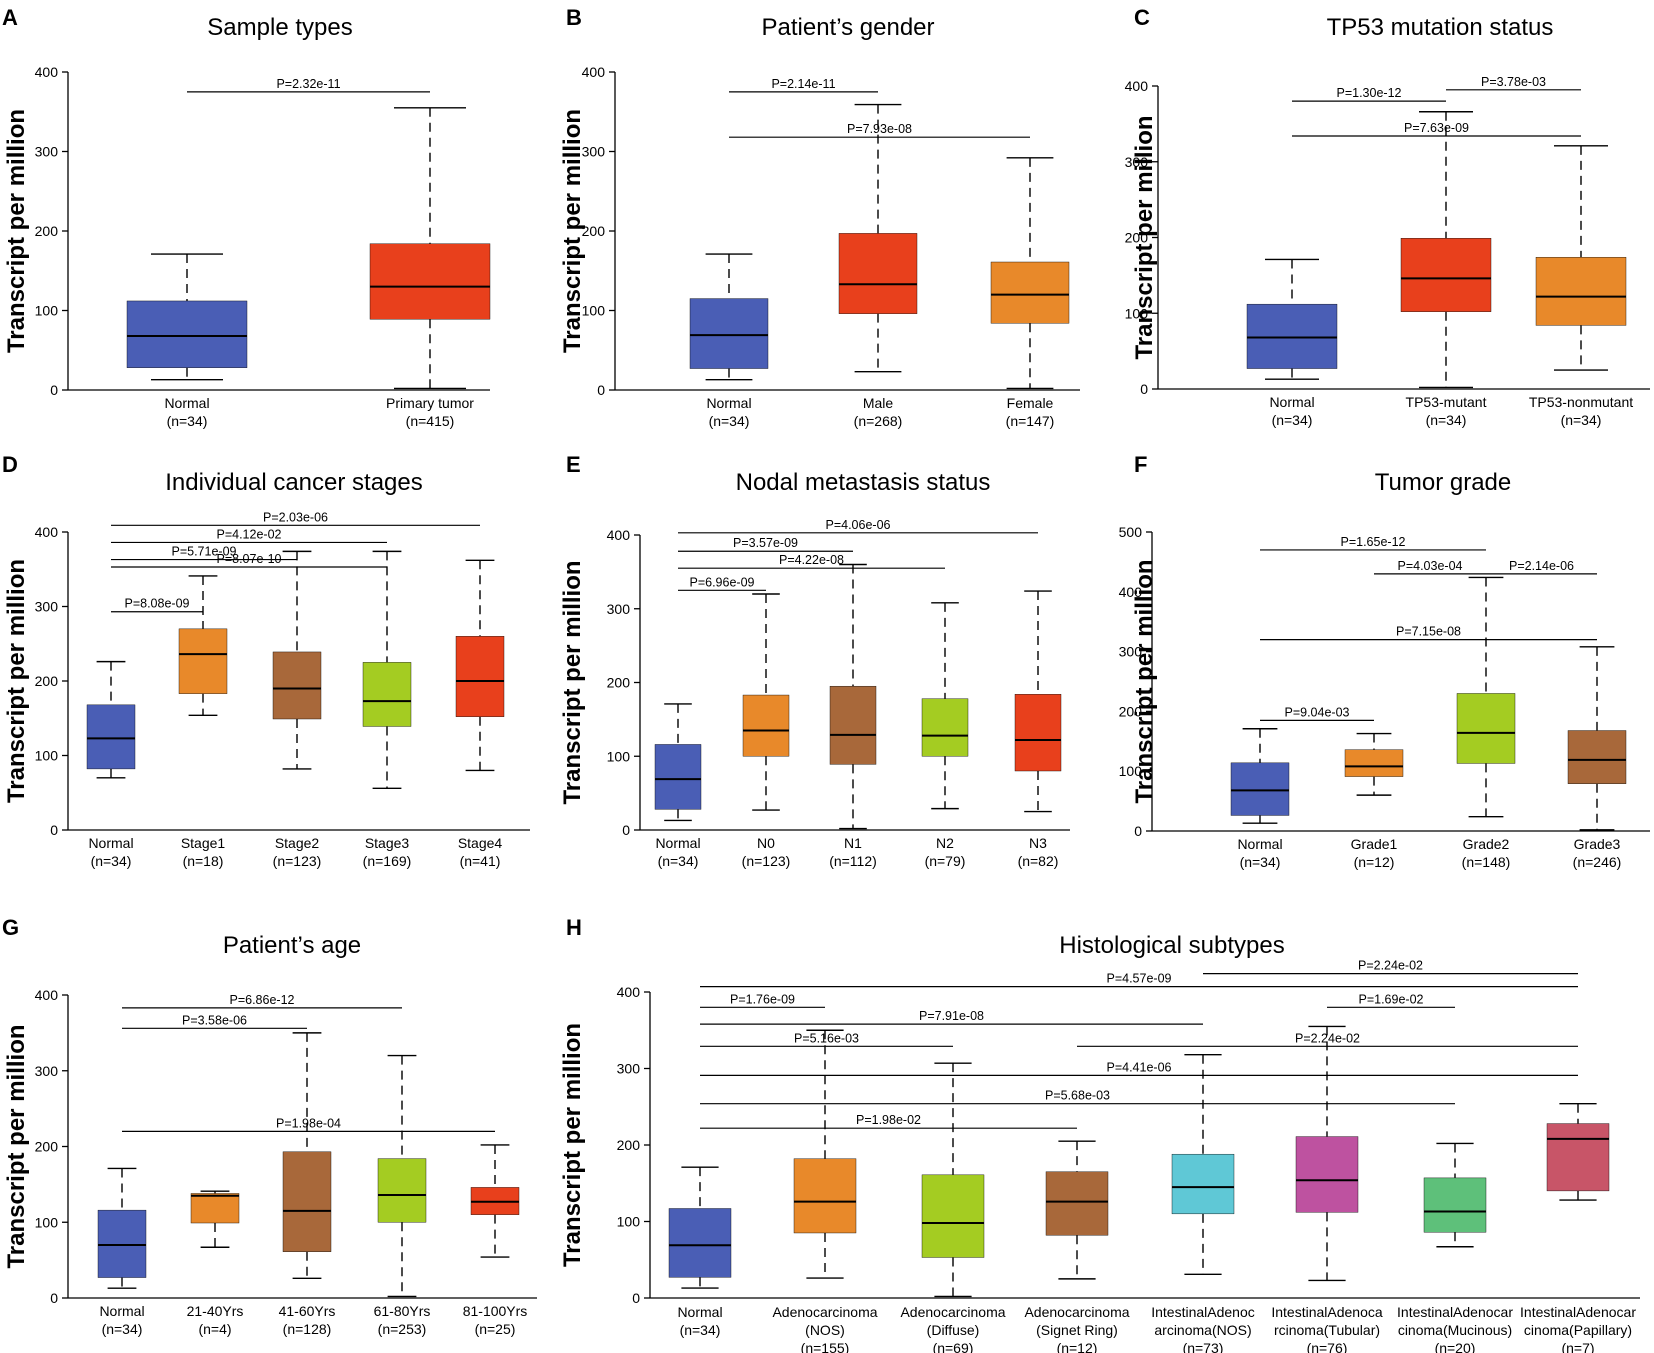  I want to click on box-5: N3 (n=82), so click(1038, 729).